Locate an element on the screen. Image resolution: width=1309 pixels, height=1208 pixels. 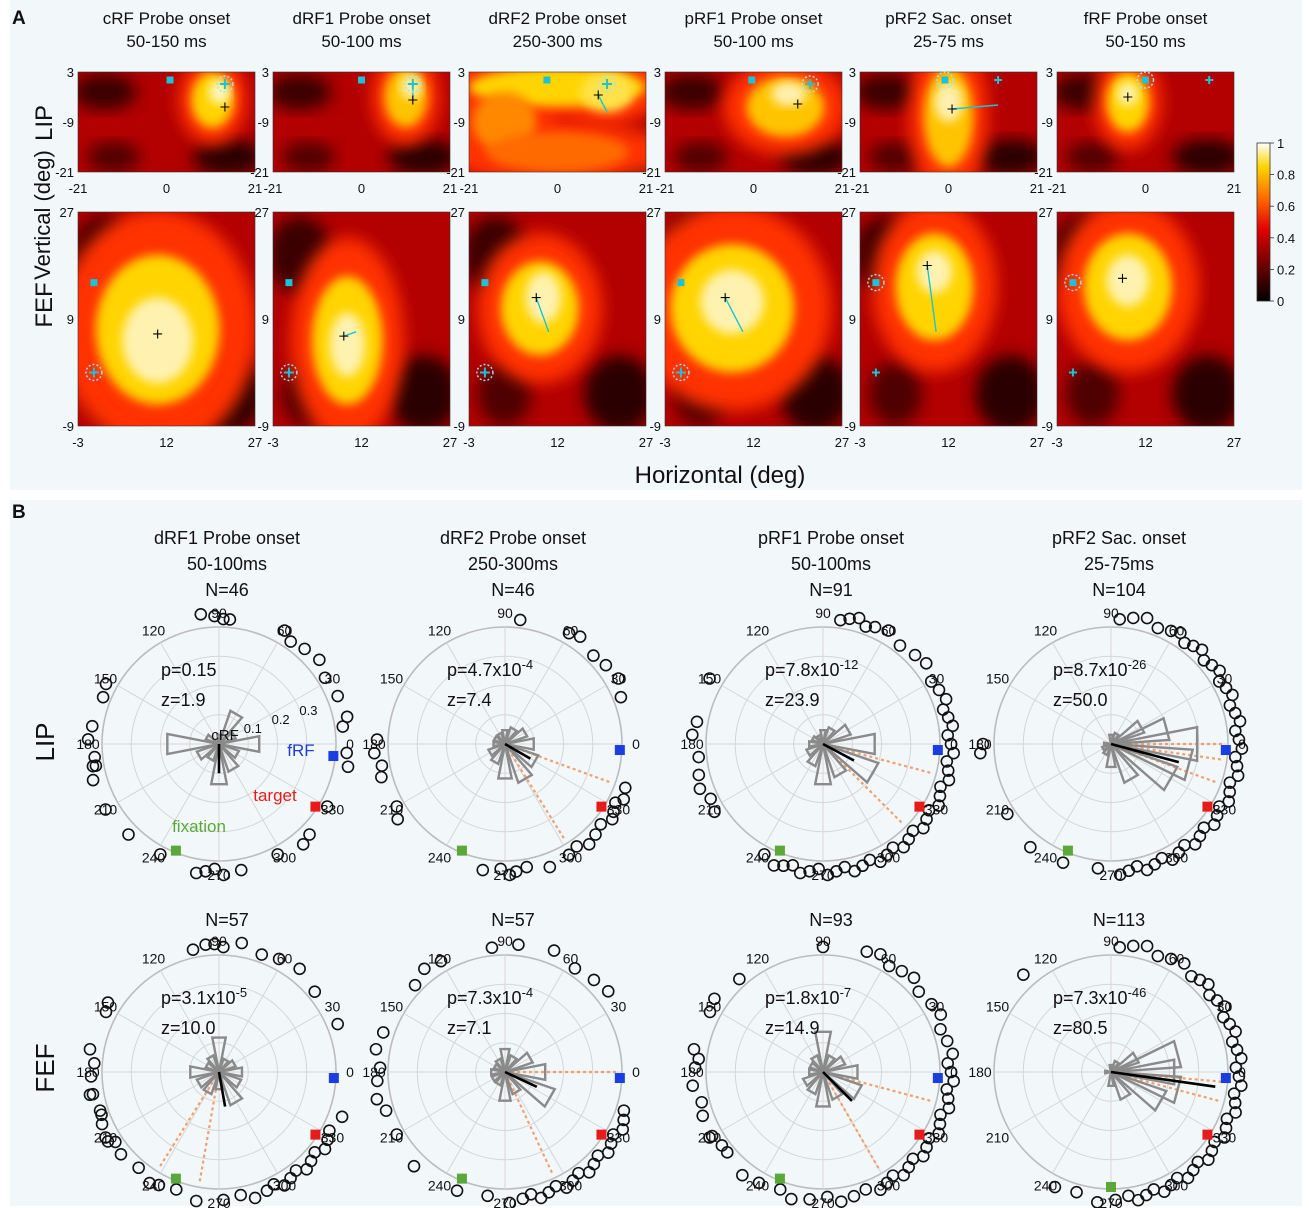
polar-angle-label: 210 is located at coordinates (106, 1138).